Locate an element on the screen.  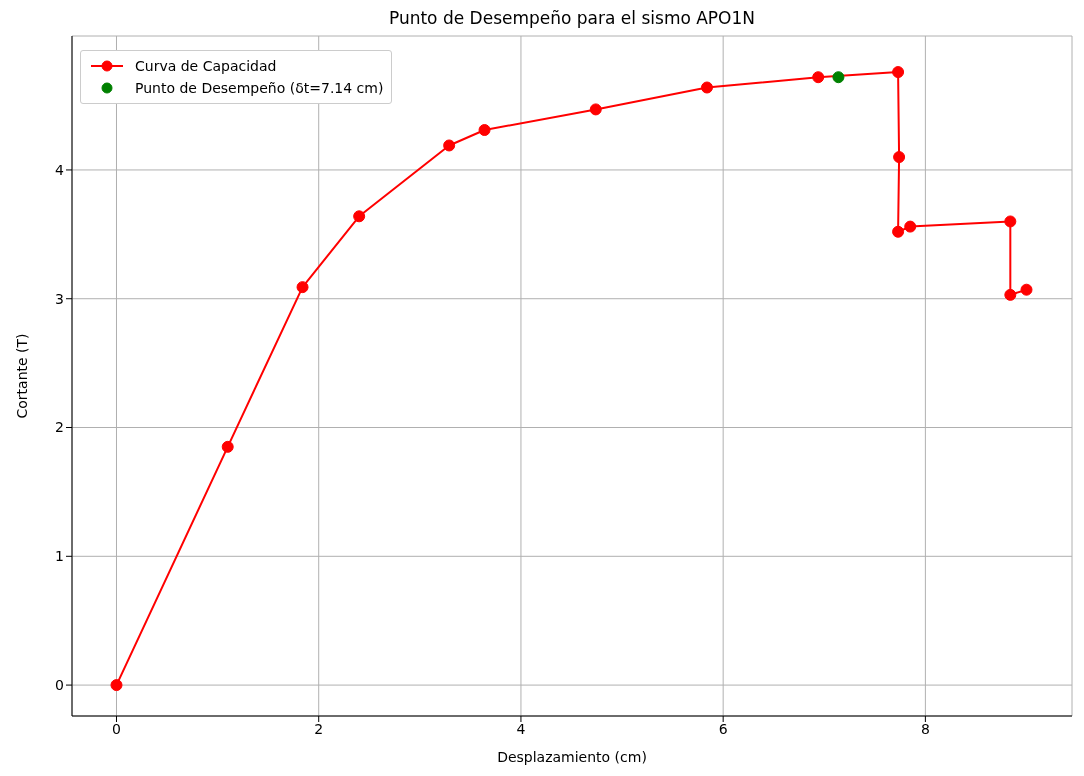
y-tick-label: 4 is located at coordinates (60, 169).